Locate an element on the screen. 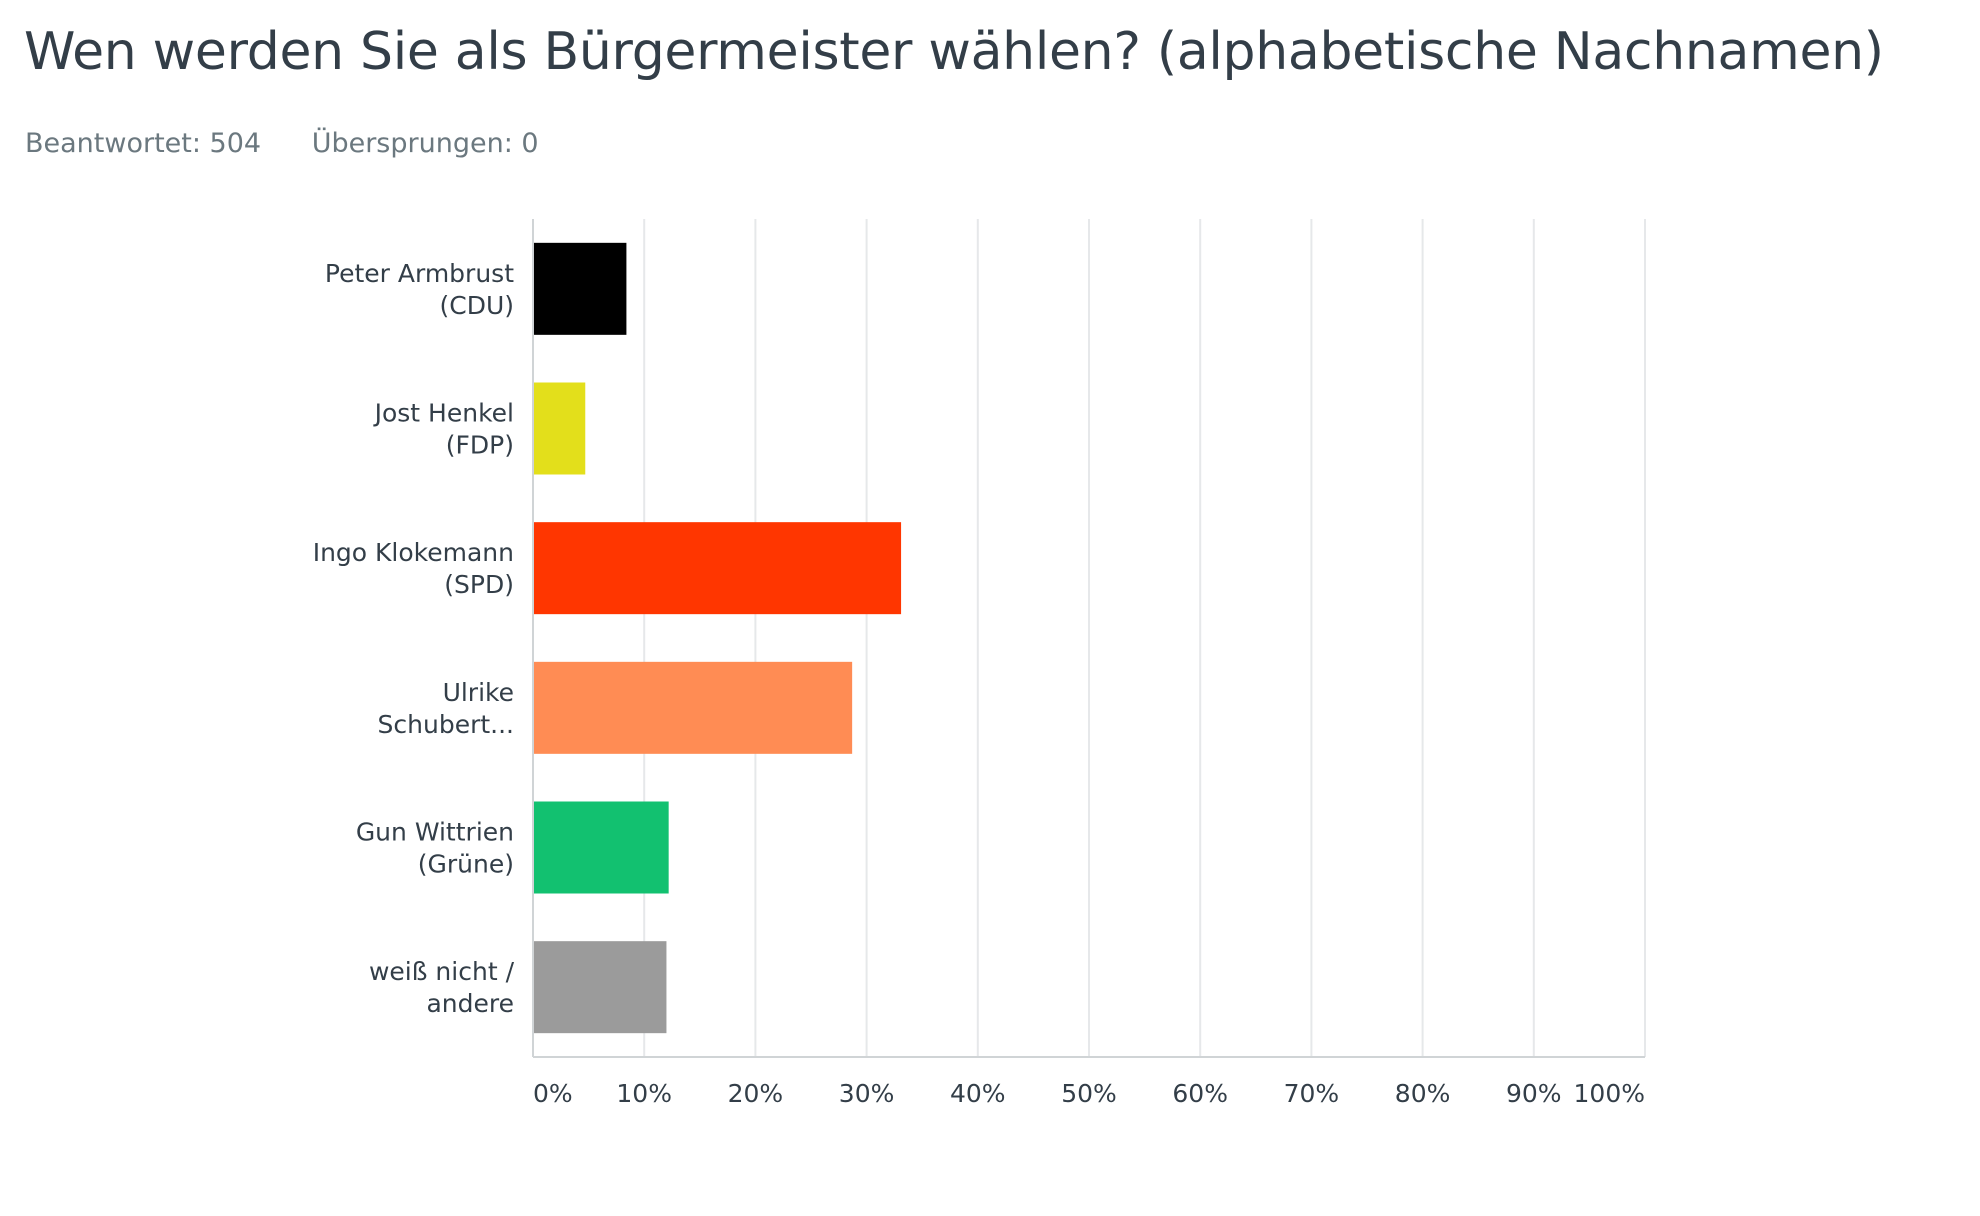  answered-count: Beantwortet: 504 is located at coordinates (143, 143).